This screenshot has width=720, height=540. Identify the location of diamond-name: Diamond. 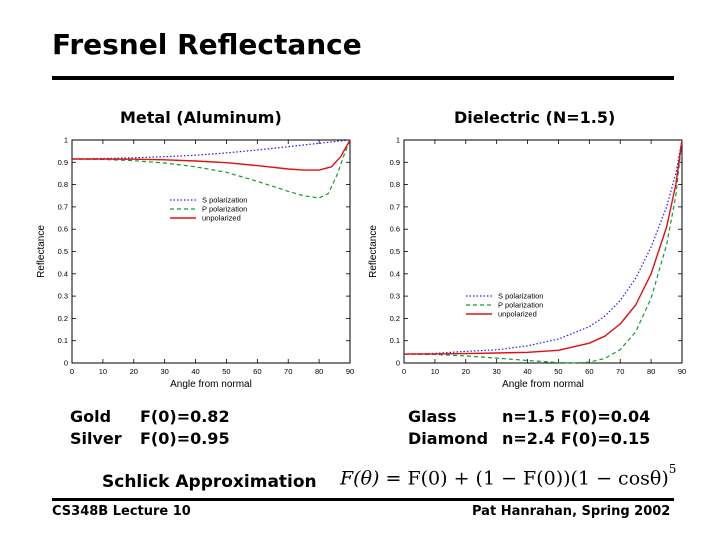
(448, 438).